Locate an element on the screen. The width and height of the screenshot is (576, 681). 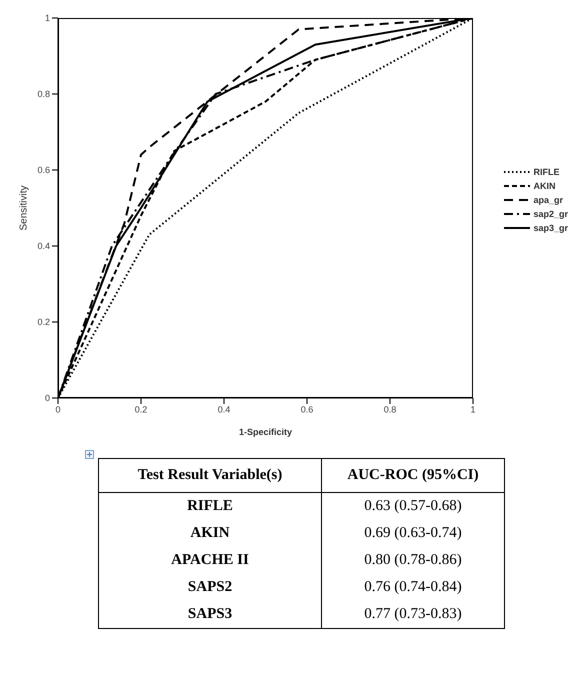
legend-label: sap2_gr is located at coordinates (550, 214).